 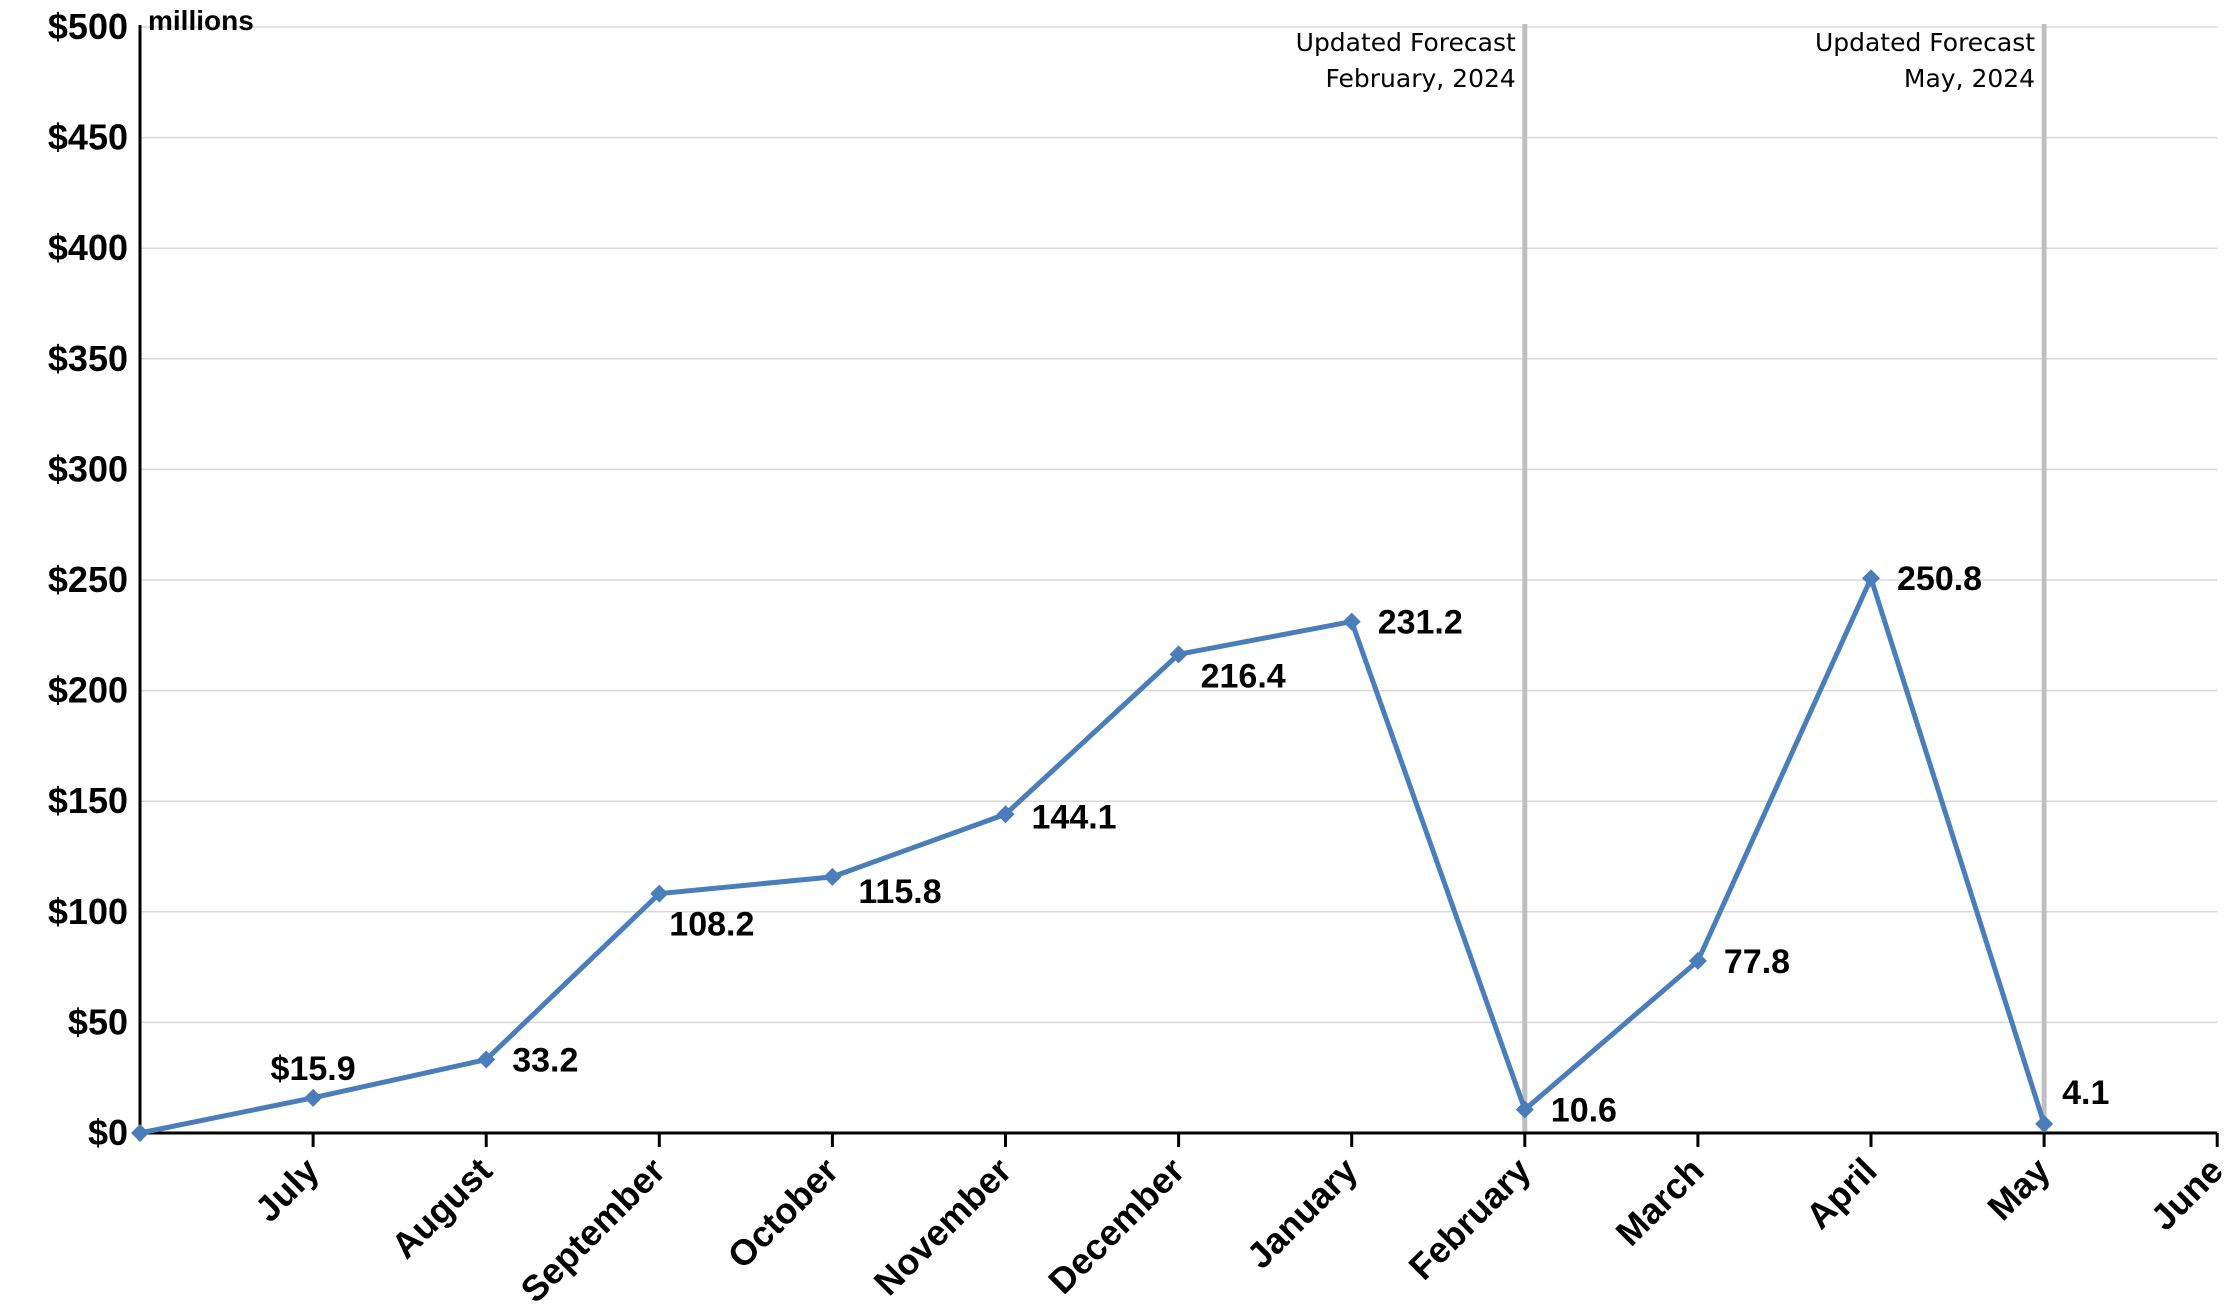 What do you see at coordinates (88, 690) in the screenshot?
I see `y-tick-label: $200` at bounding box center [88, 690].